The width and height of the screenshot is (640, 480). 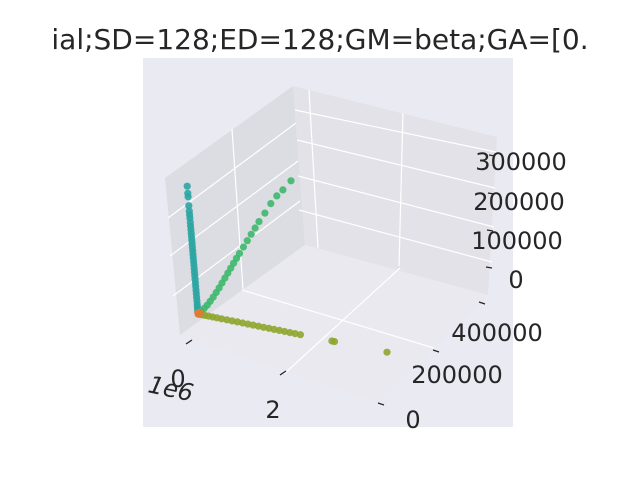 I want to click on x-tick-label: 2, so click(x=272, y=410).